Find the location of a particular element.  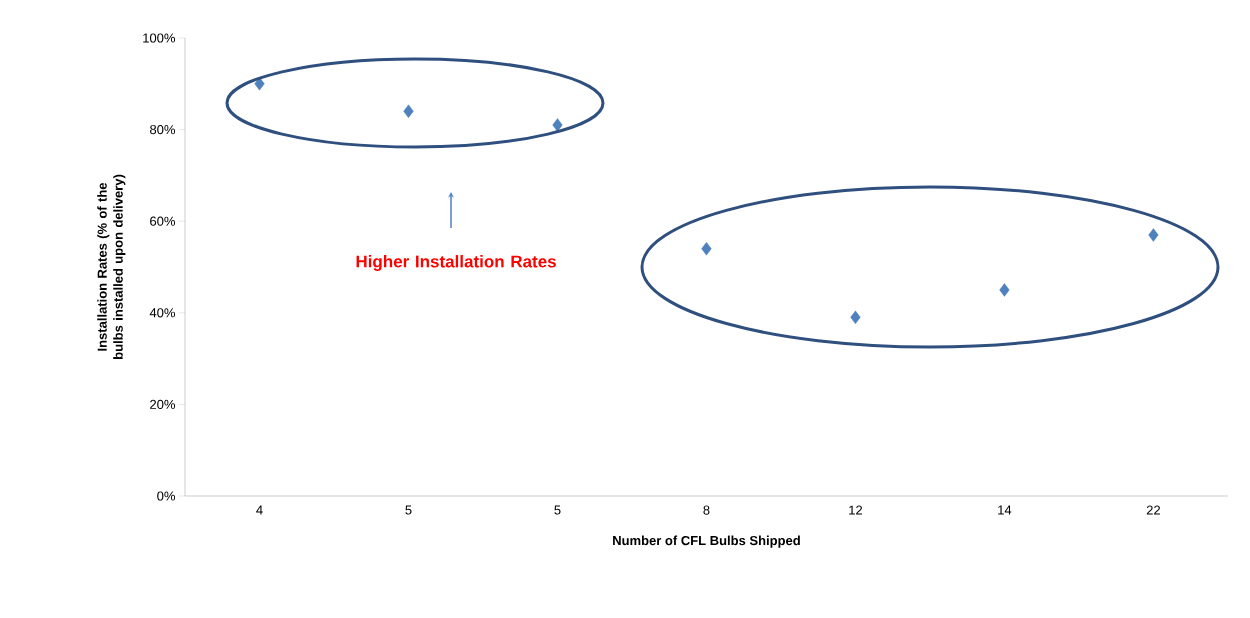

y-tick-label: 100% is located at coordinates (159, 38).